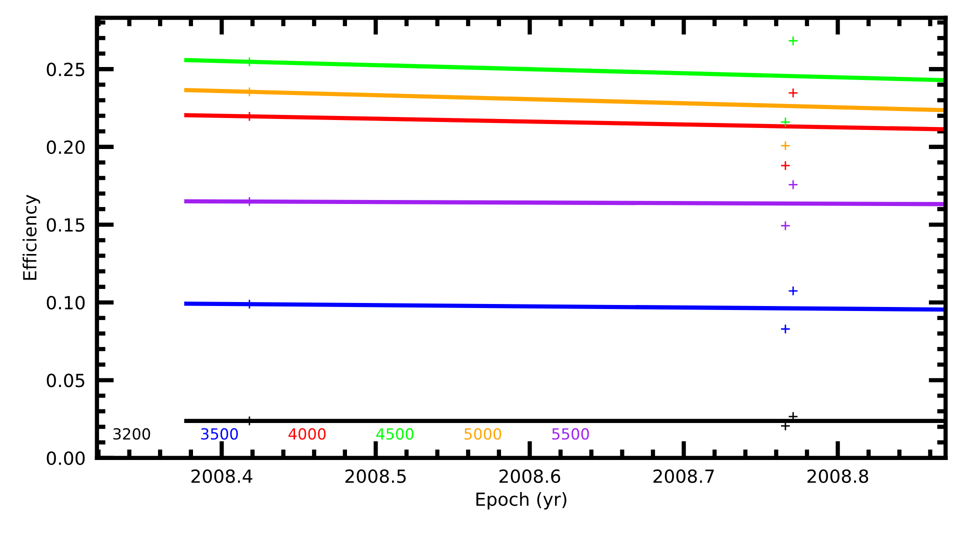 Image resolution: width=960 pixels, height=540 pixels. I want to click on text: 5500, so click(570, 434).